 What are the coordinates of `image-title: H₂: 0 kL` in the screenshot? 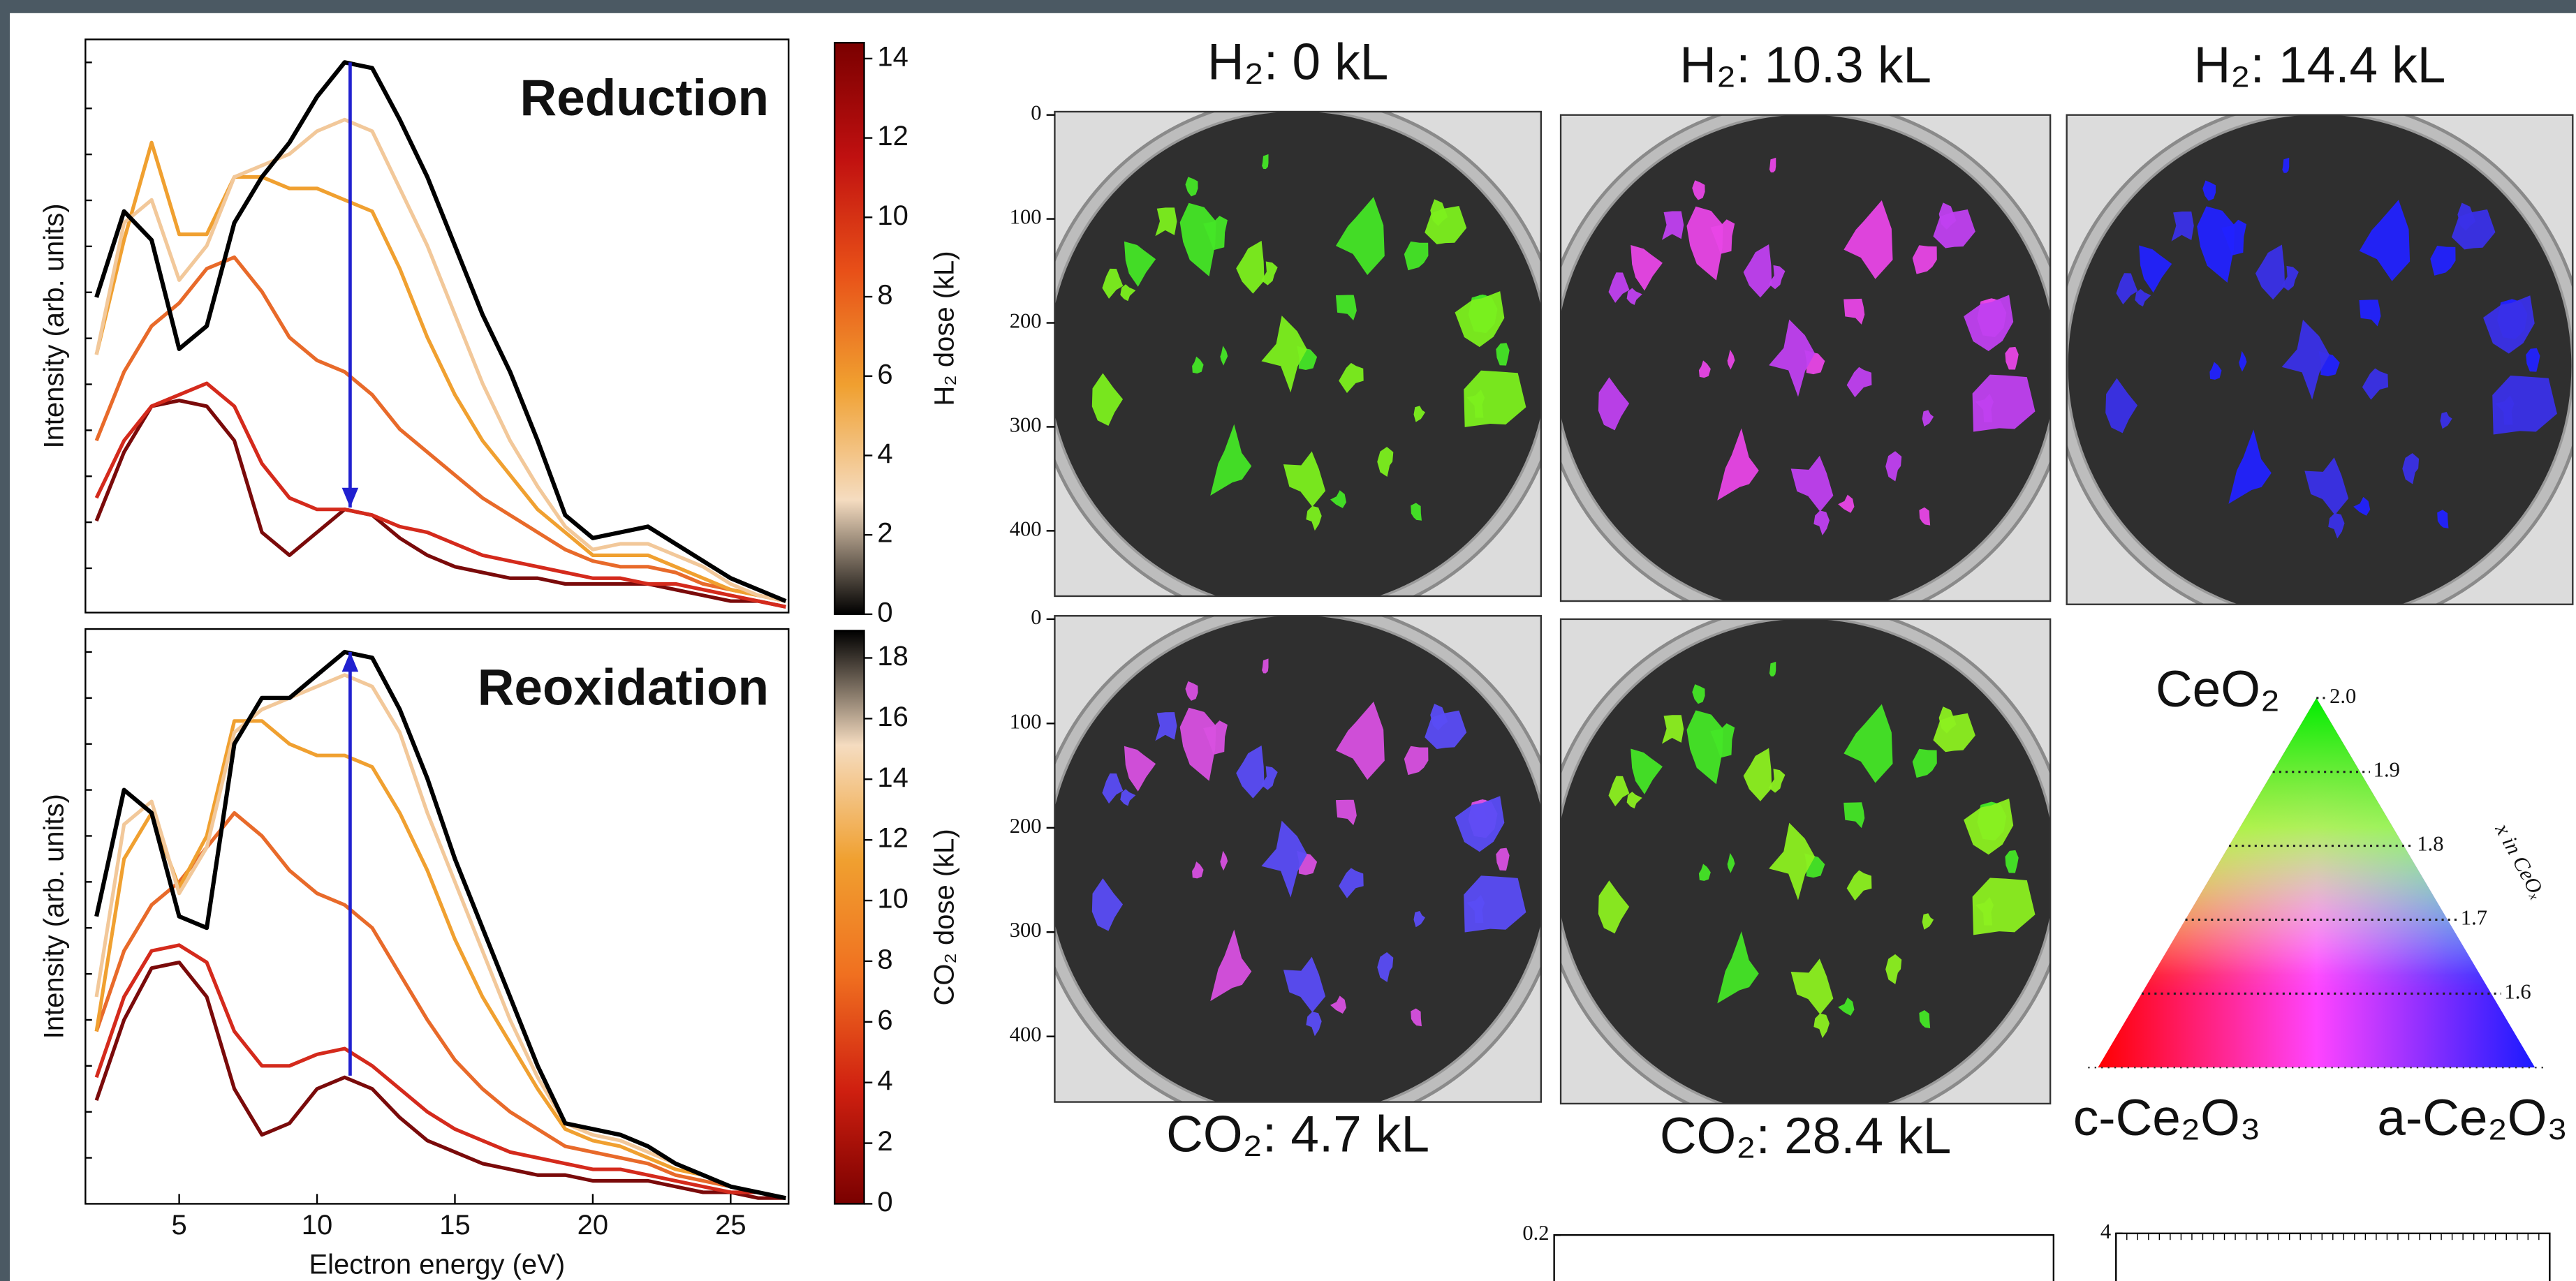 It's located at (1297, 62).